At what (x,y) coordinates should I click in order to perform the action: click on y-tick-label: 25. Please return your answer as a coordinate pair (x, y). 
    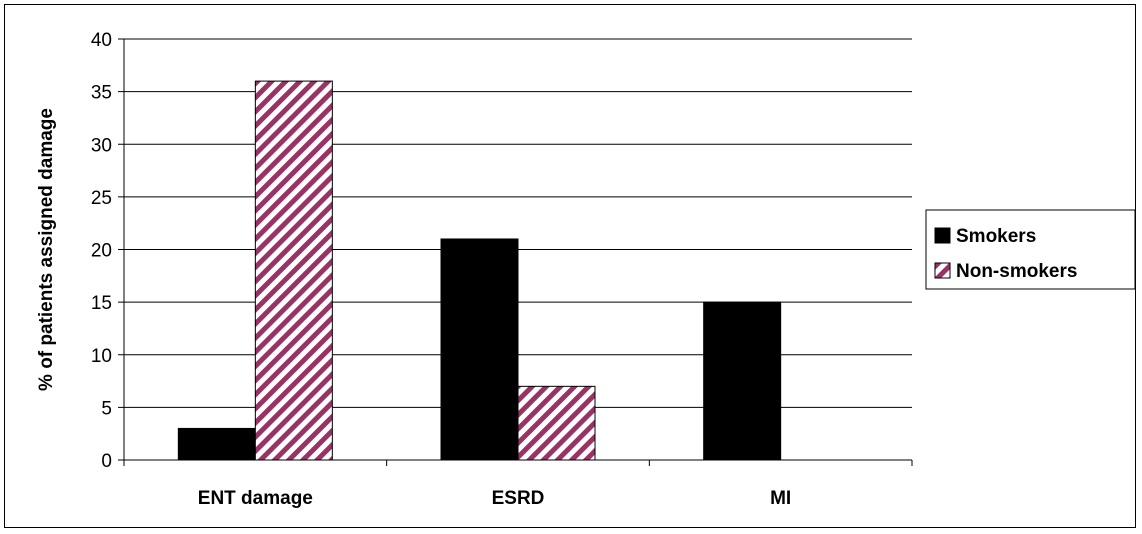
    Looking at the image, I should click on (101, 198).